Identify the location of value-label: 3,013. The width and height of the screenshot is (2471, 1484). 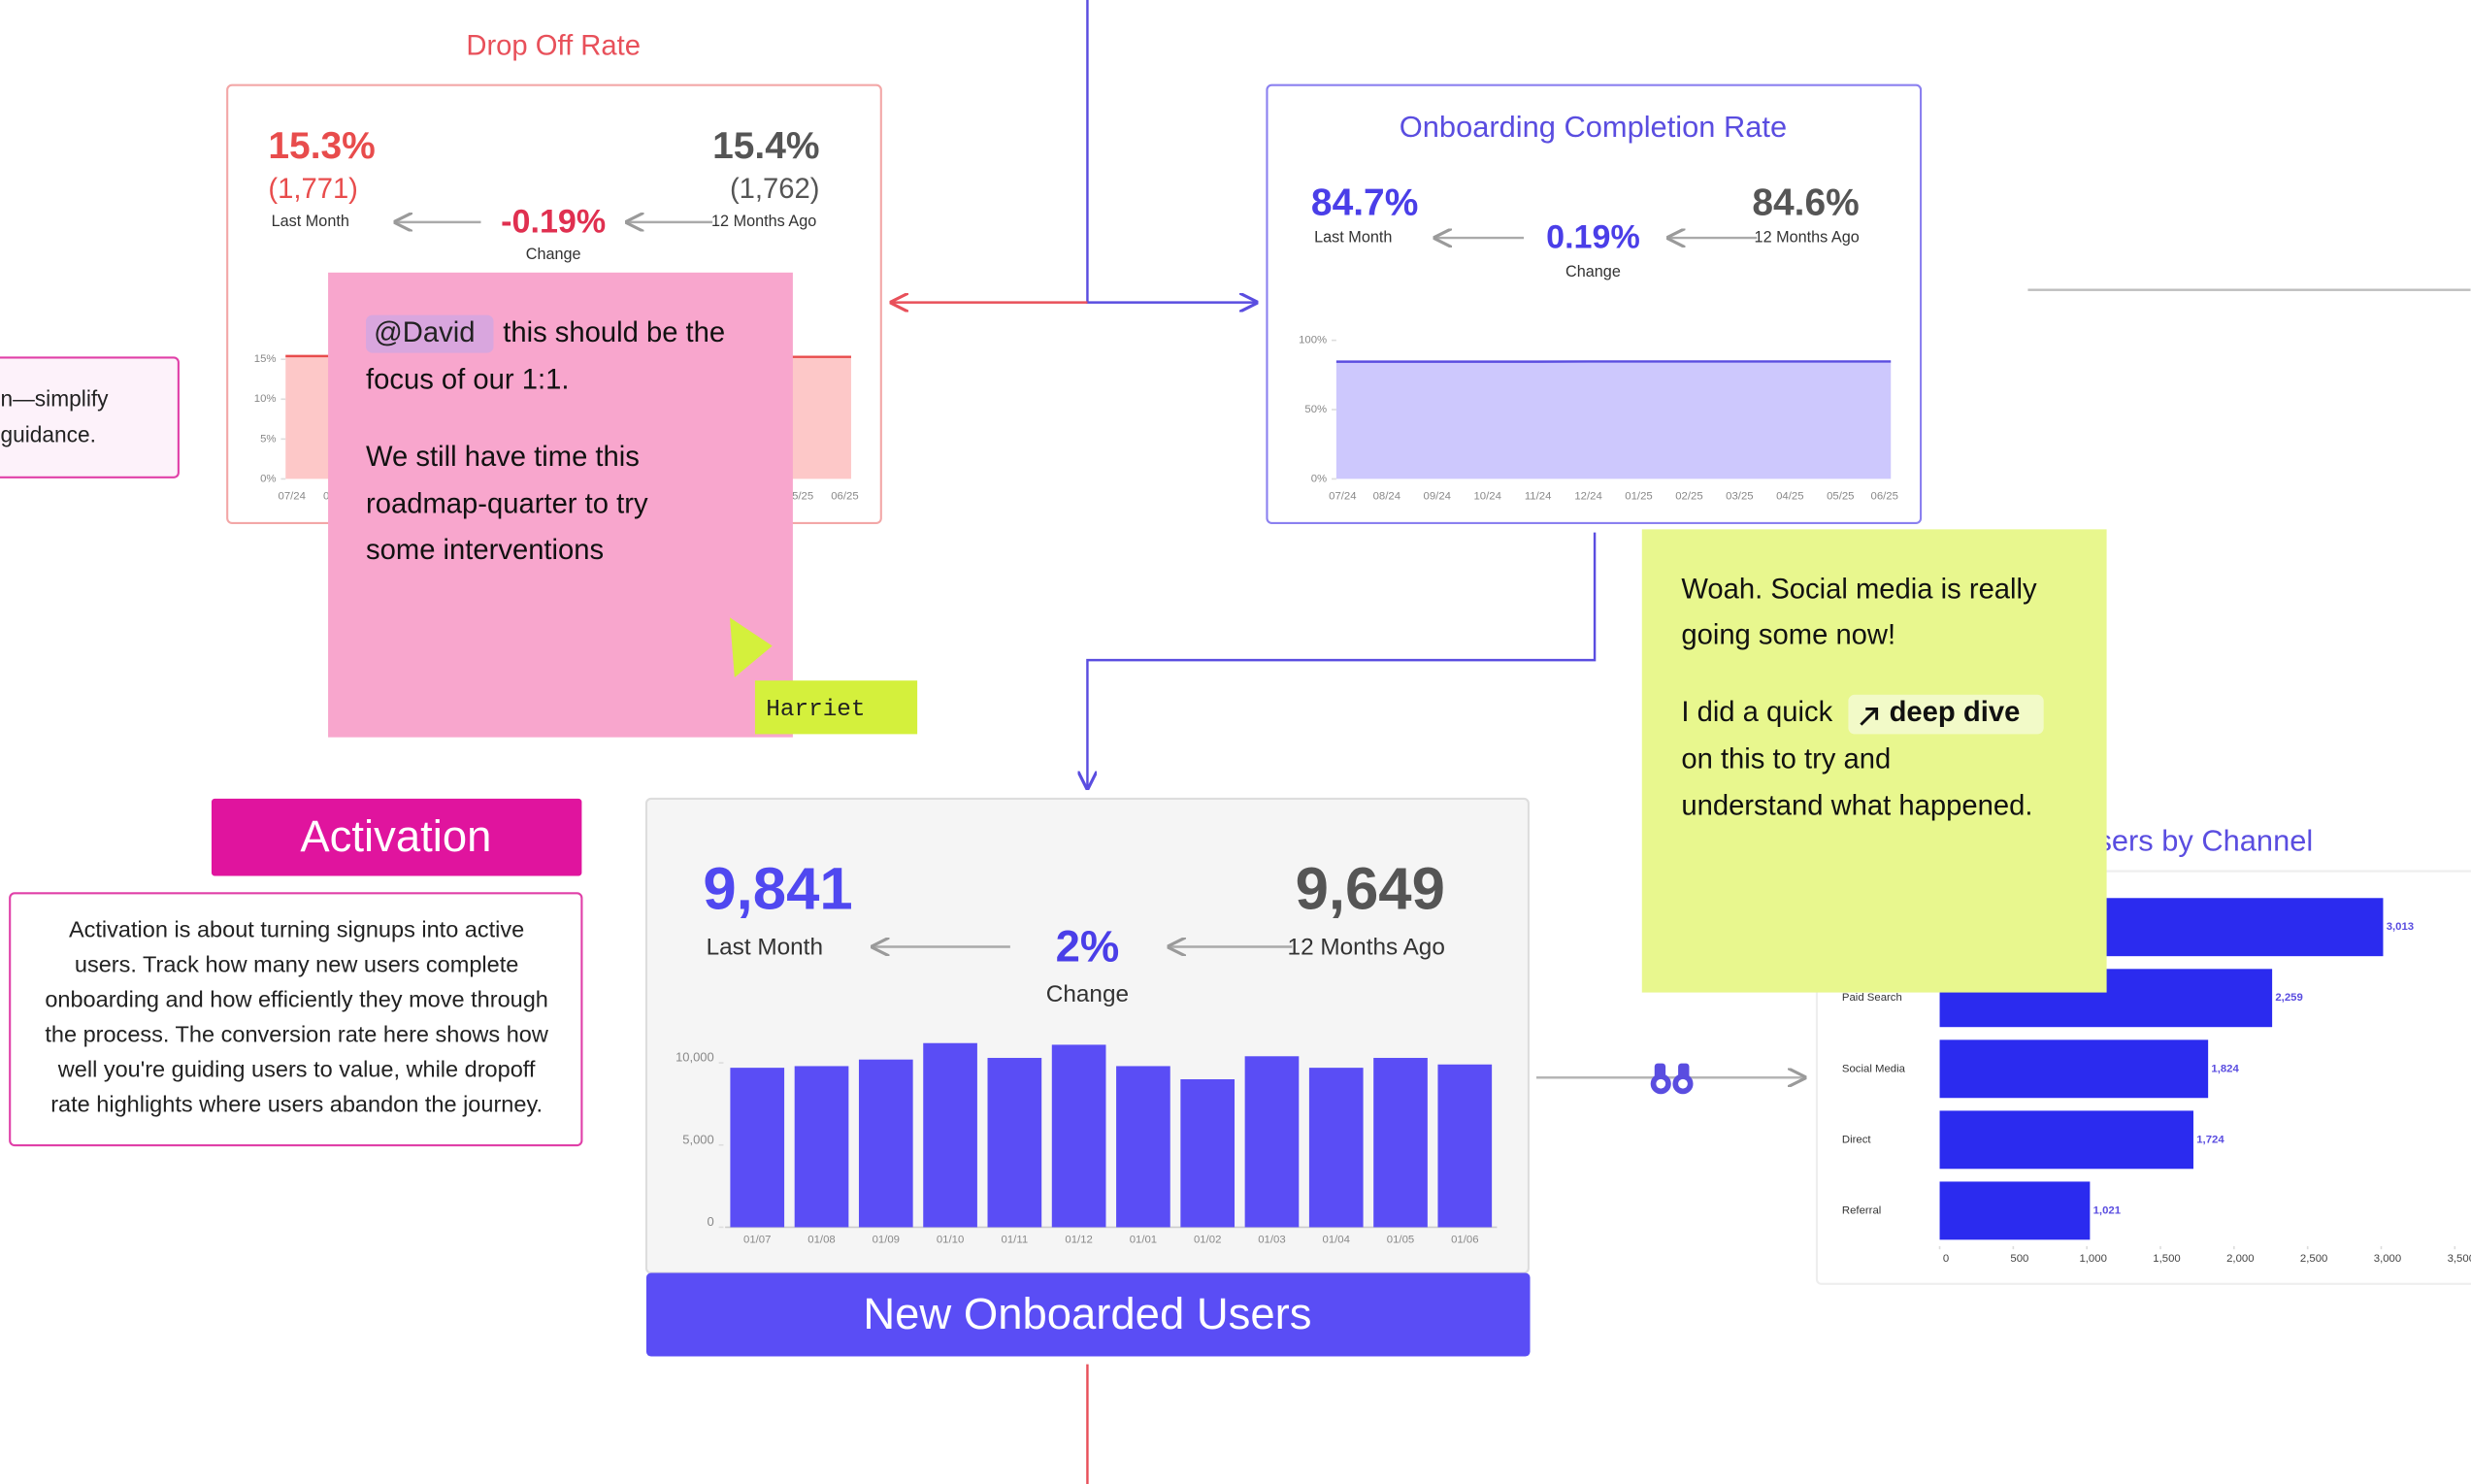
(2401, 927).